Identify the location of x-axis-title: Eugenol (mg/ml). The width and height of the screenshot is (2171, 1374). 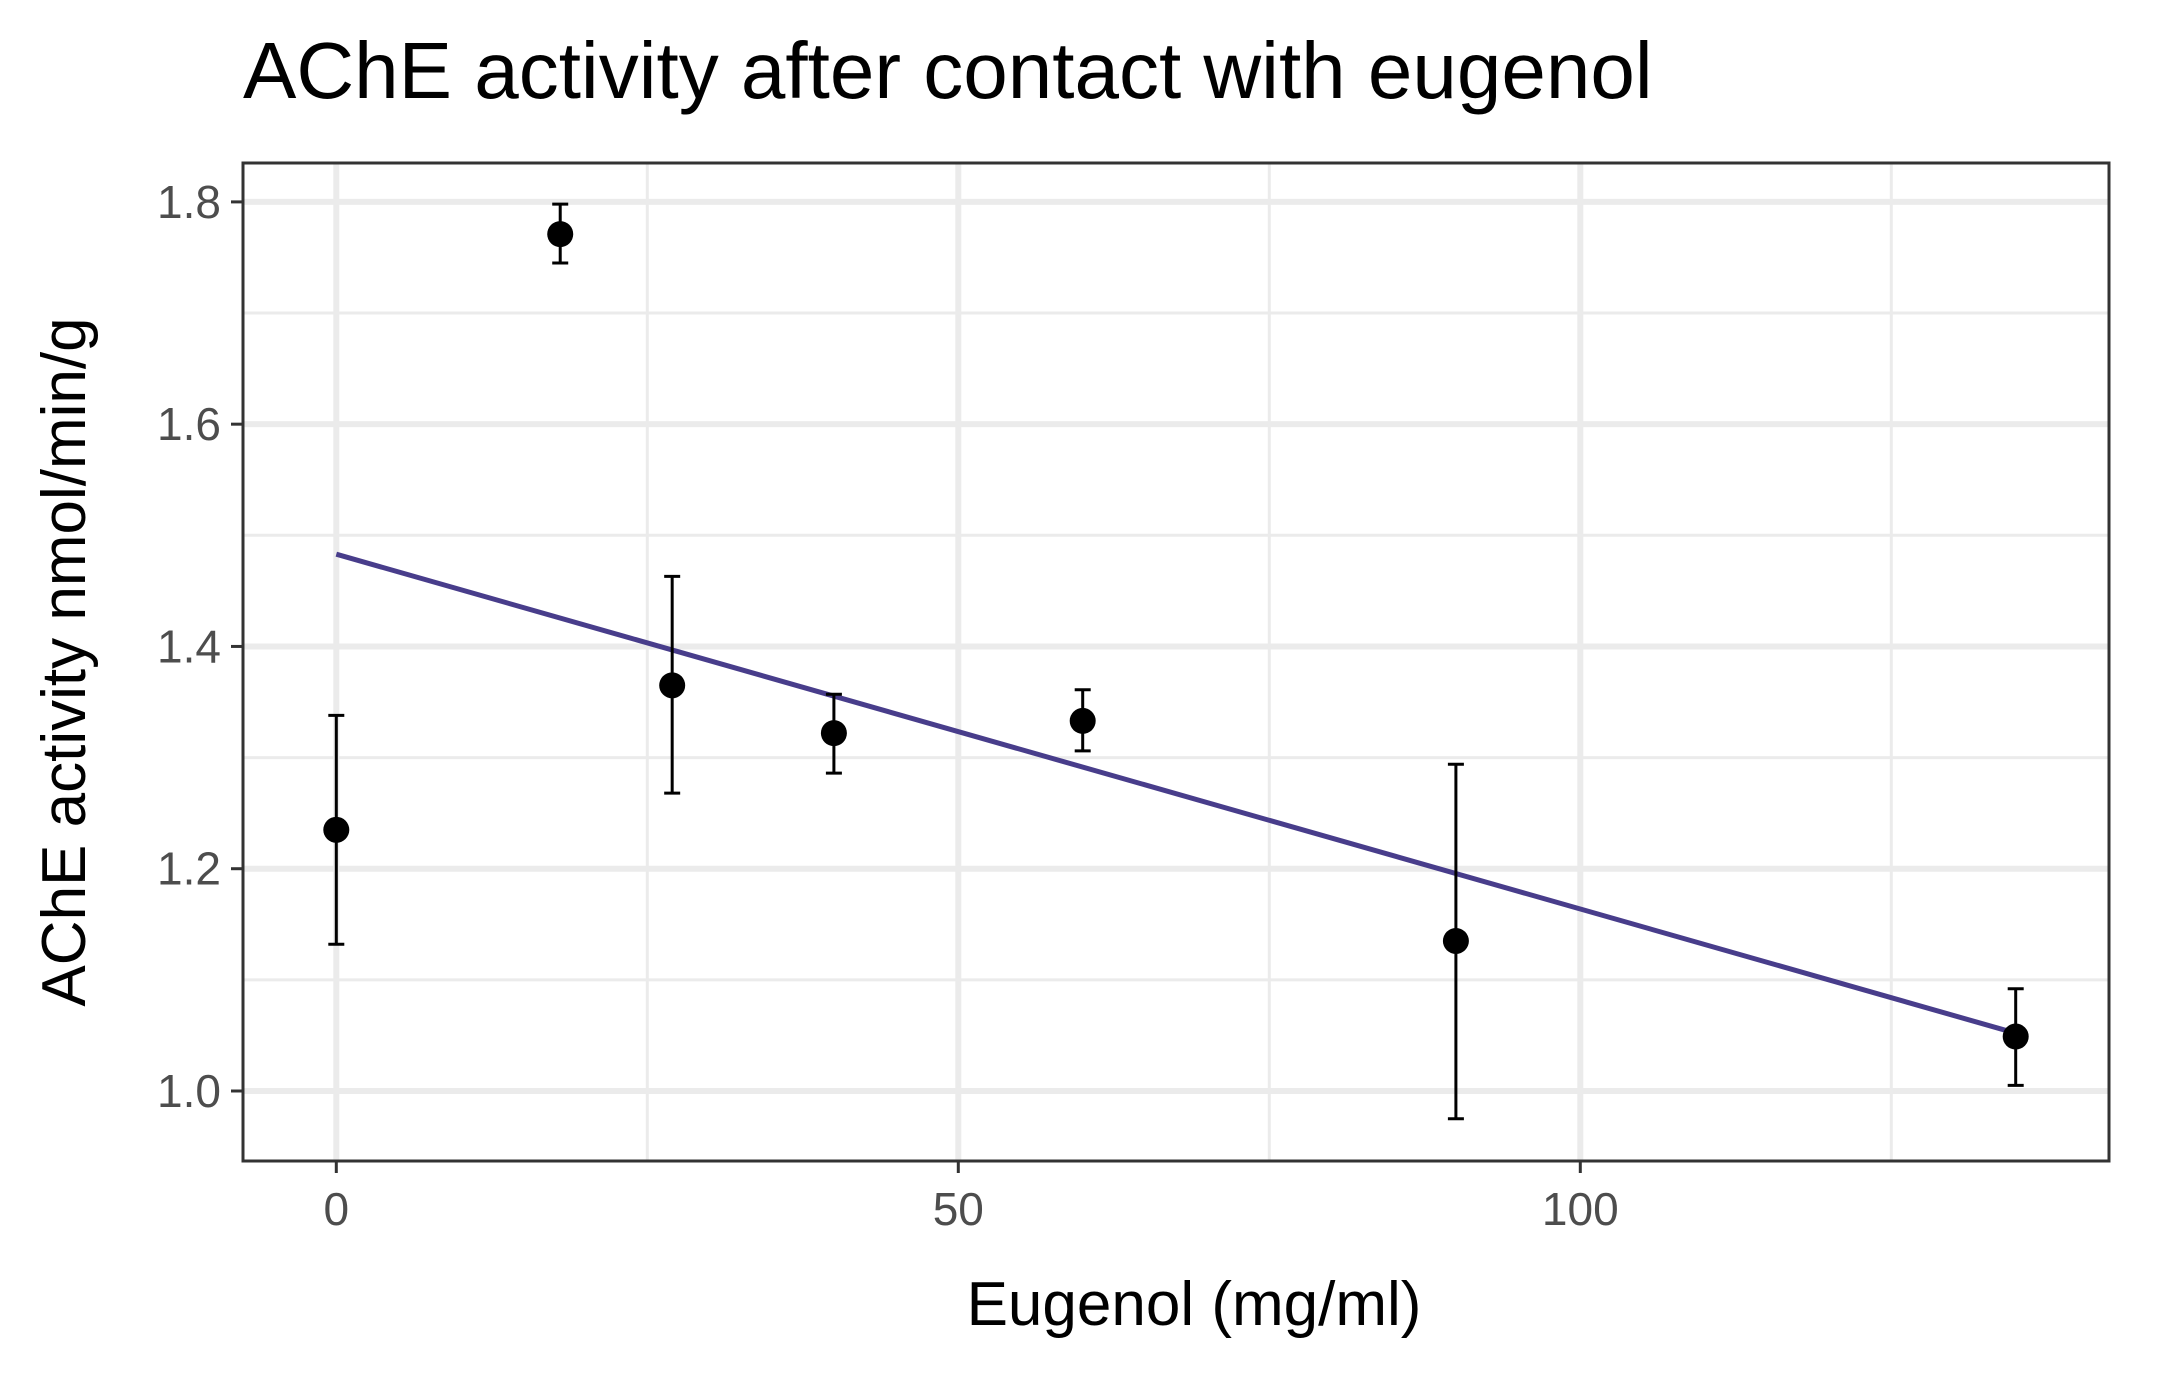
(1194, 1304).